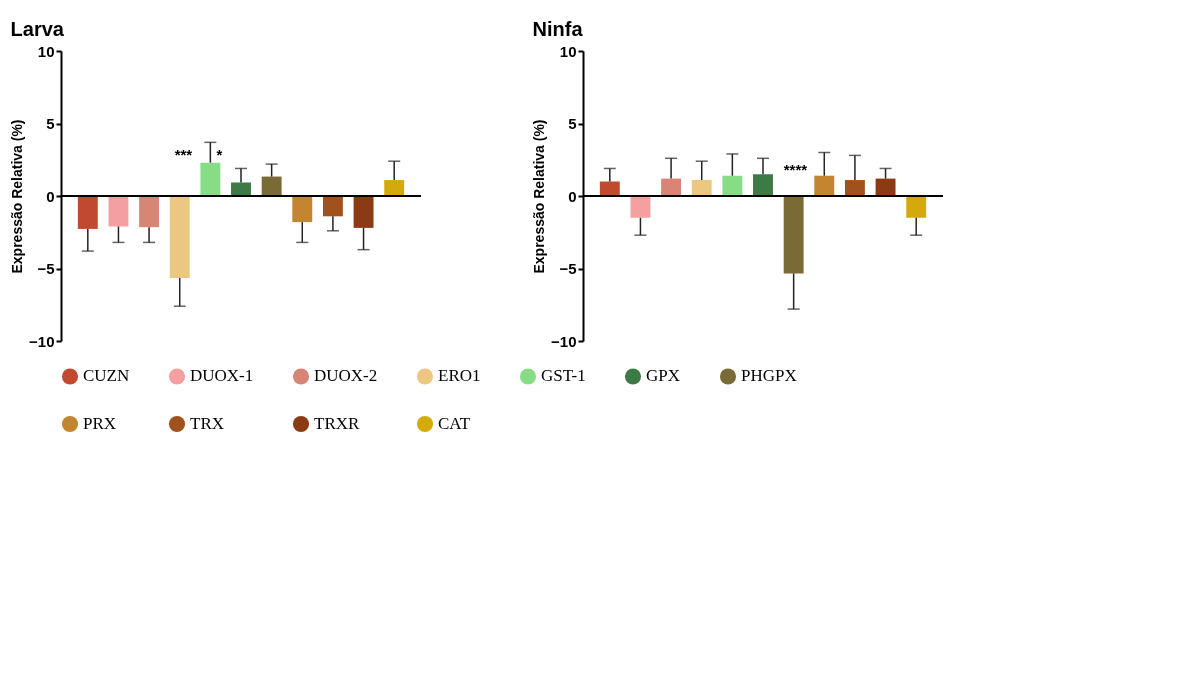  Describe the element at coordinates (459, 376) in the screenshot. I see `legend-label: ERO1` at that location.